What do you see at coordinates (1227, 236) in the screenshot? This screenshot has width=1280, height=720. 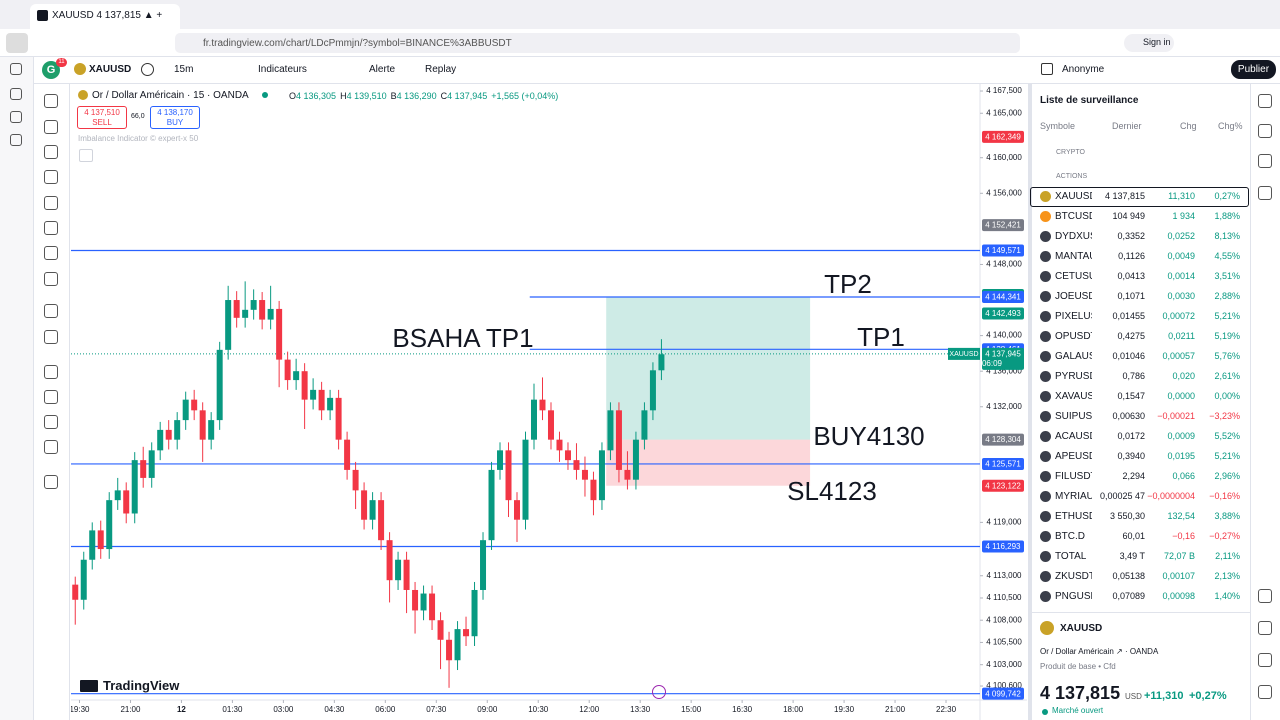 I see `row-chgp: 8,13%` at bounding box center [1227, 236].